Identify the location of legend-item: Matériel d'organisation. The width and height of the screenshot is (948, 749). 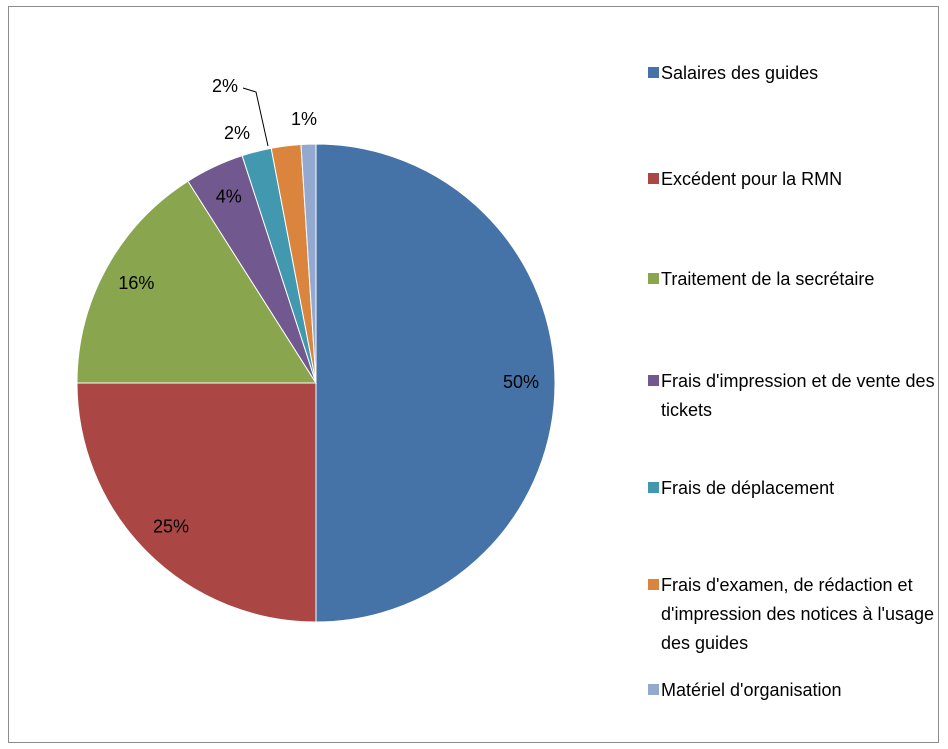
(794, 690).